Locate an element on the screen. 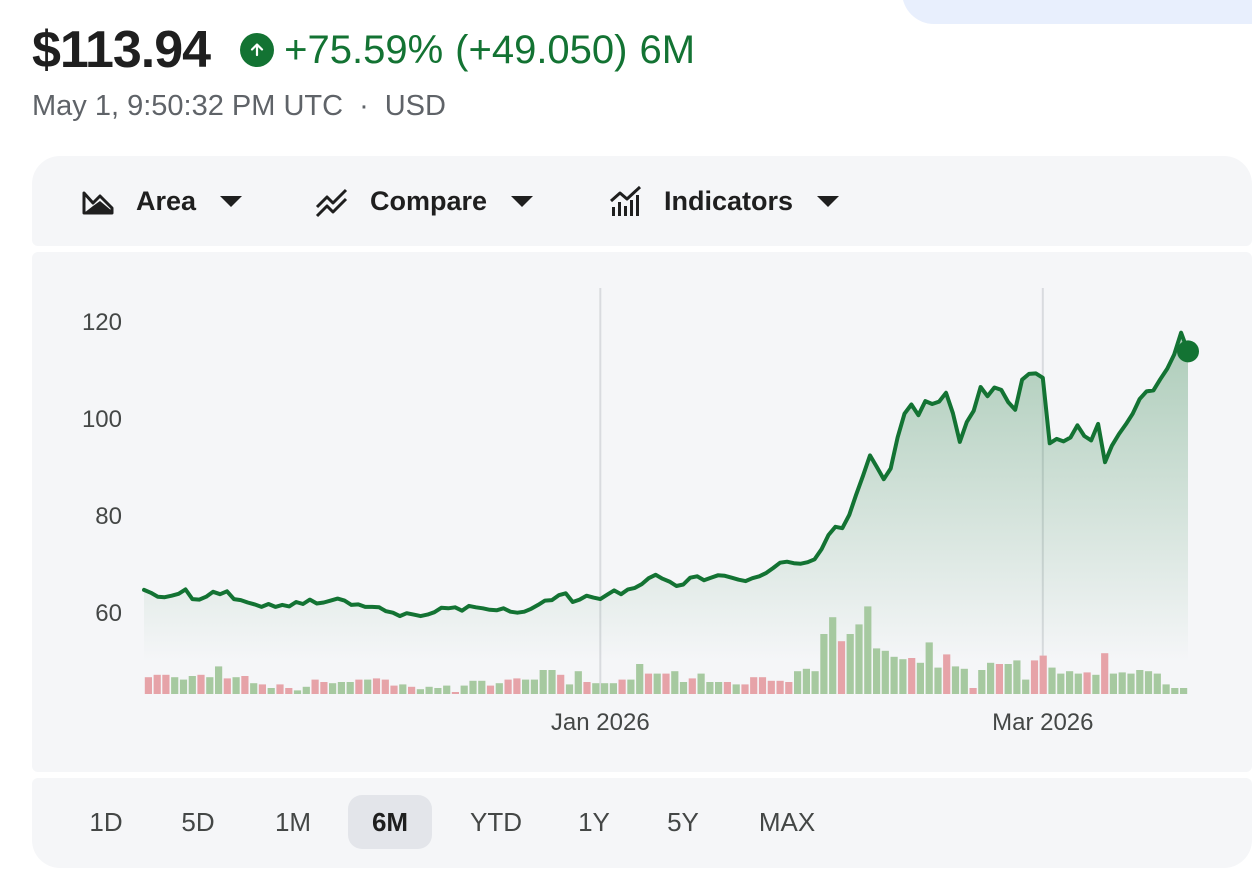  change-percent: +75.59% is located at coordinates (364, 49).